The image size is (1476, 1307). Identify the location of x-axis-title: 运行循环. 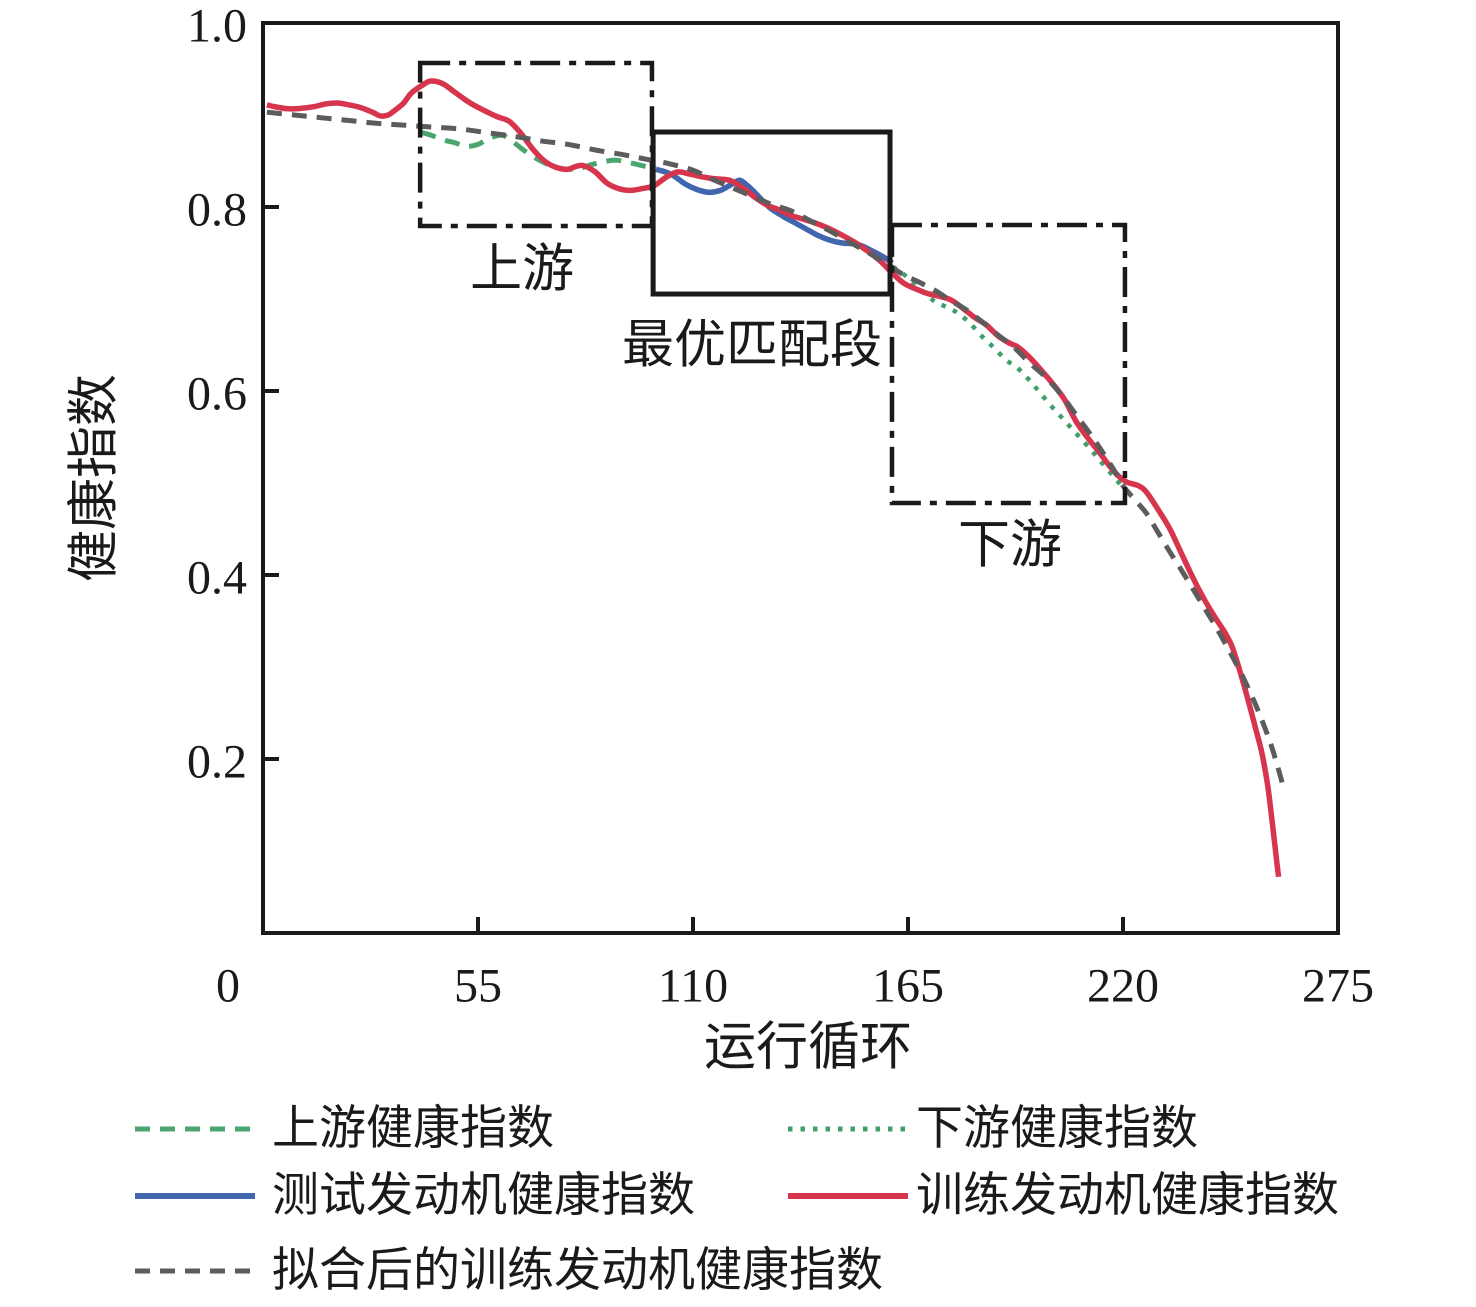
(808, 1048).